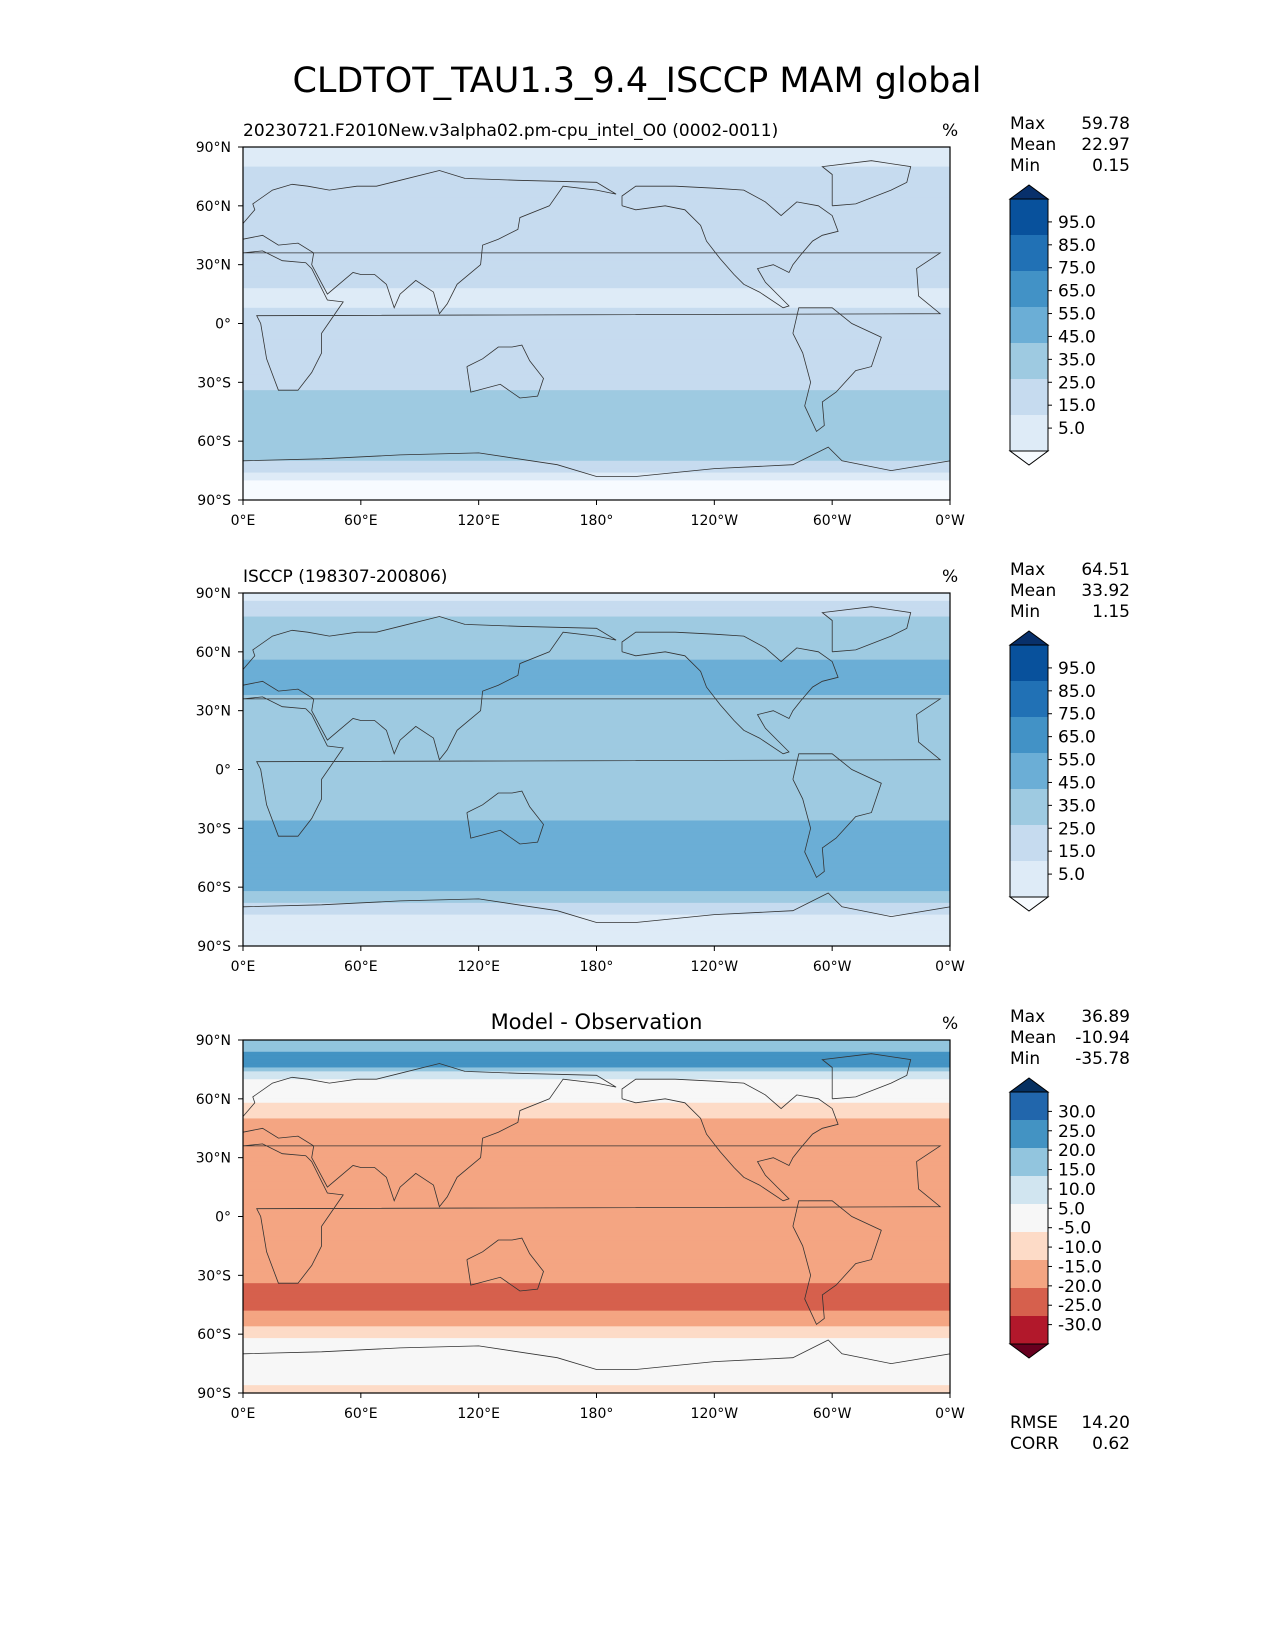  Describe the element at coordinates (832, 521) in the screenshot. I see `model-xtick-label: 60°W` at that location.